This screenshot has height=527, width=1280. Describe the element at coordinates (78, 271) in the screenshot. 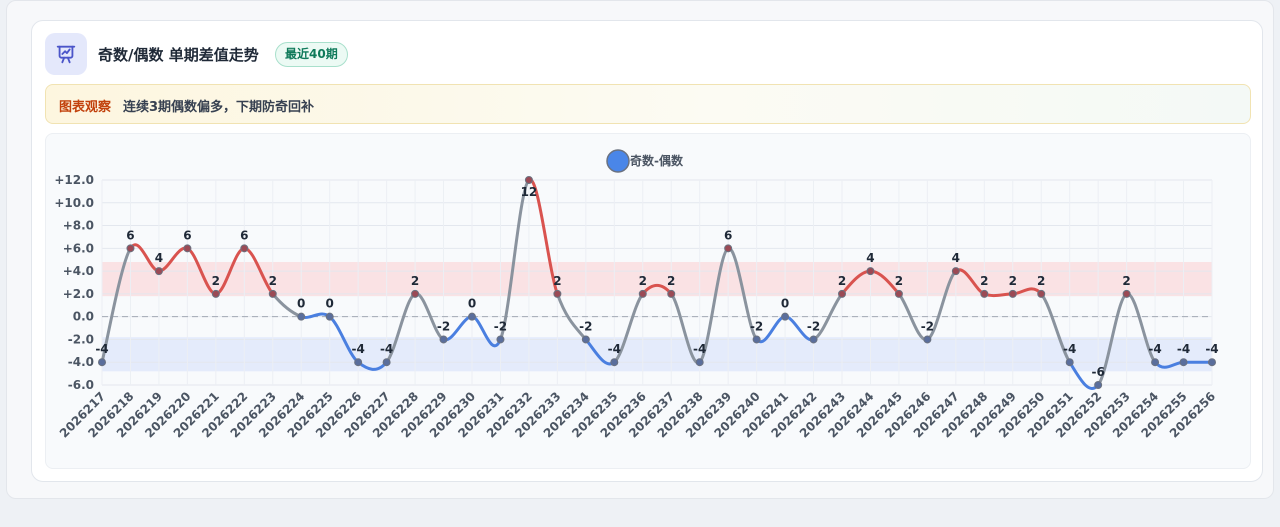

I see `y-tick-label: +4.0` at that location.